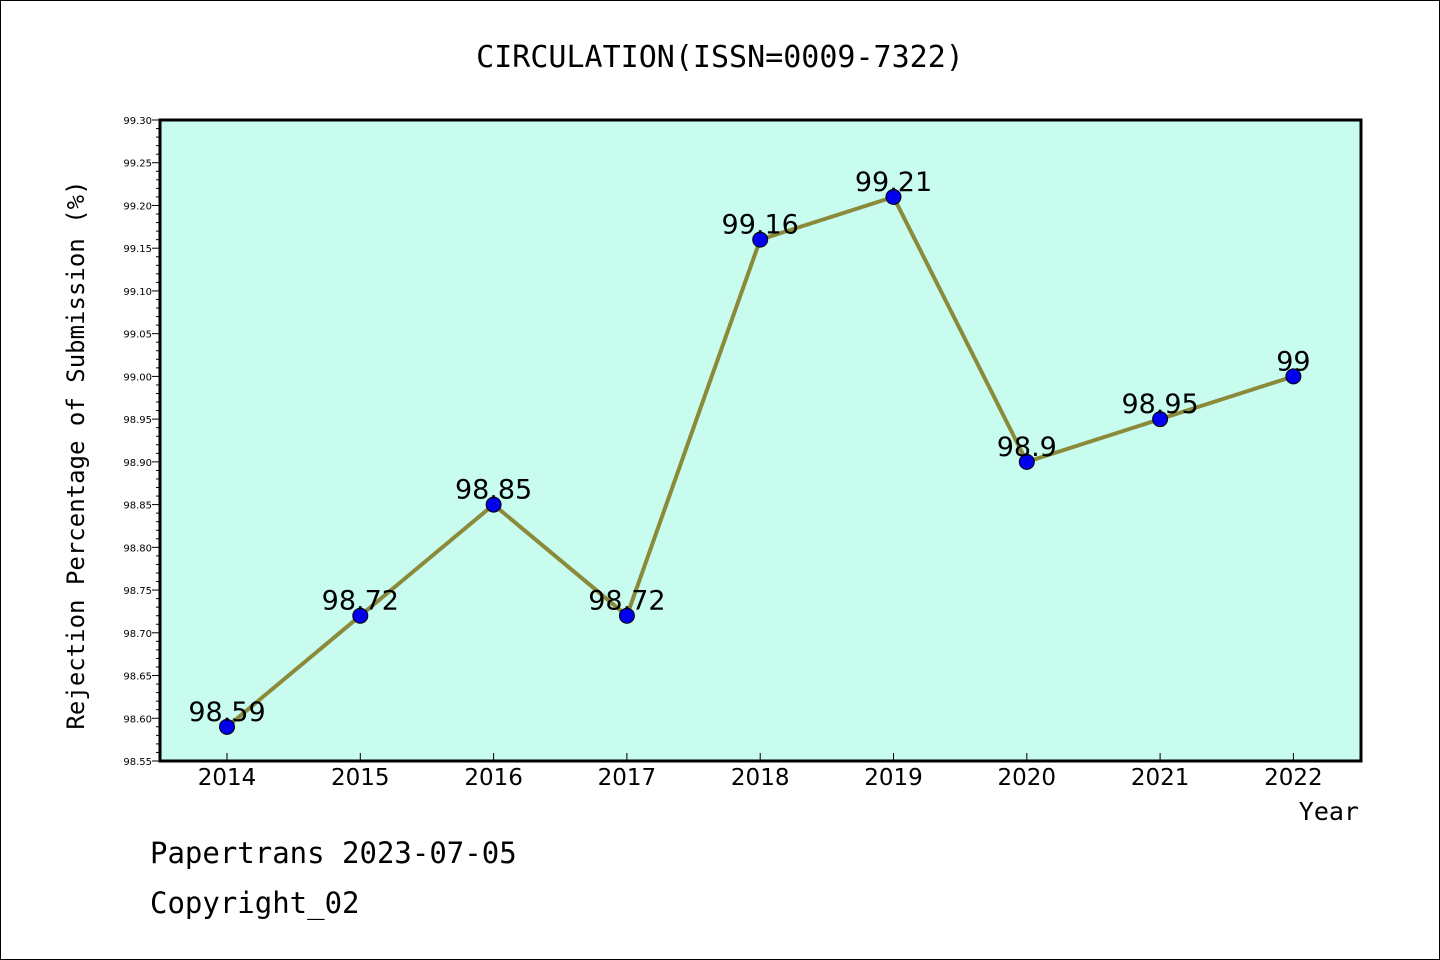 This screenshot has height=960, width=1440. What do you see at coordinates (255, 903) in the screenshot?
I see `footer-copyright-line: Copyright_02` at bounding box center [255, 903].